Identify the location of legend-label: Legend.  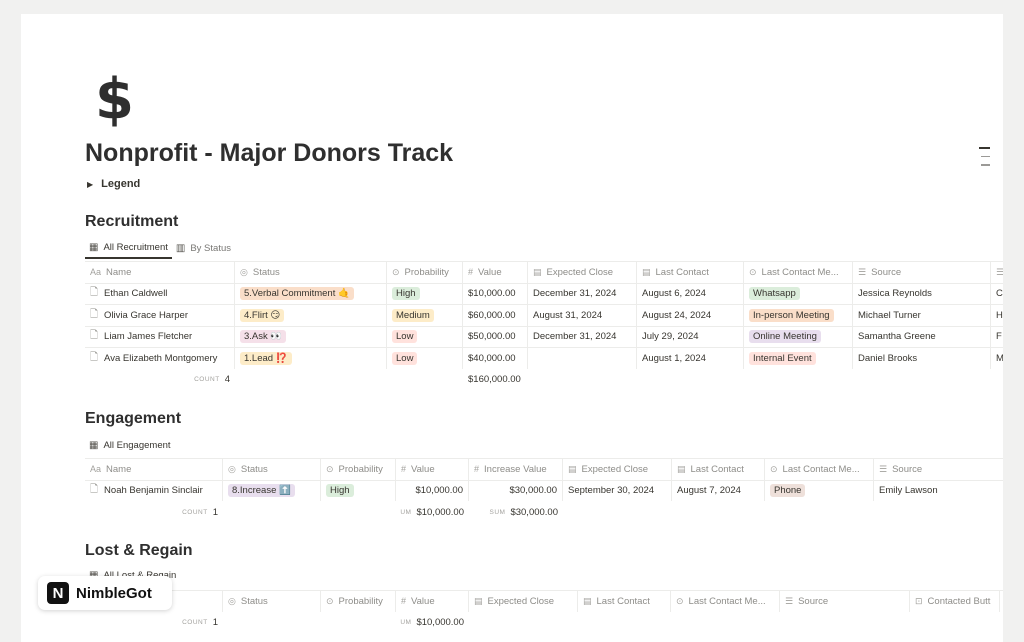
(121, 184).